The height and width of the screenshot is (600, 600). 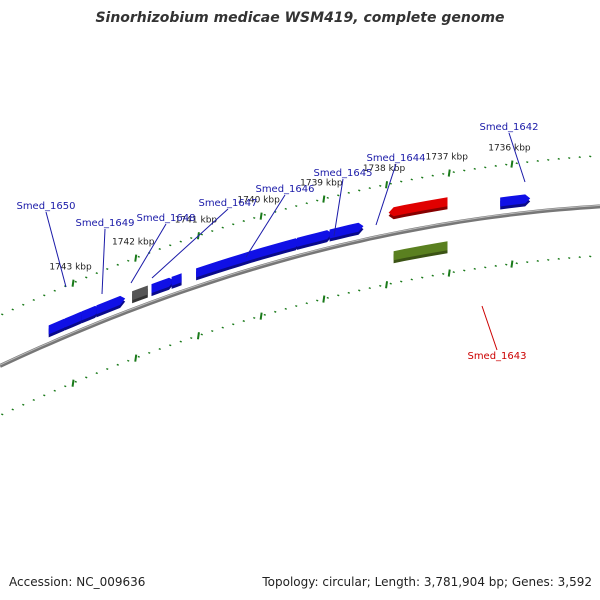 I want to click on gene-Smed_1643-locus, so click(x=420, y=252).